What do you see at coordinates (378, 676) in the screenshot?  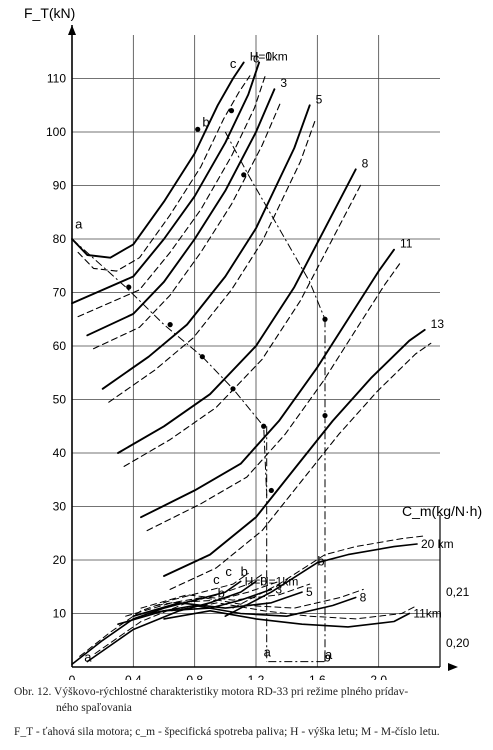 I see `x-tick-label: 2,0` at bounding box center [378, 676].